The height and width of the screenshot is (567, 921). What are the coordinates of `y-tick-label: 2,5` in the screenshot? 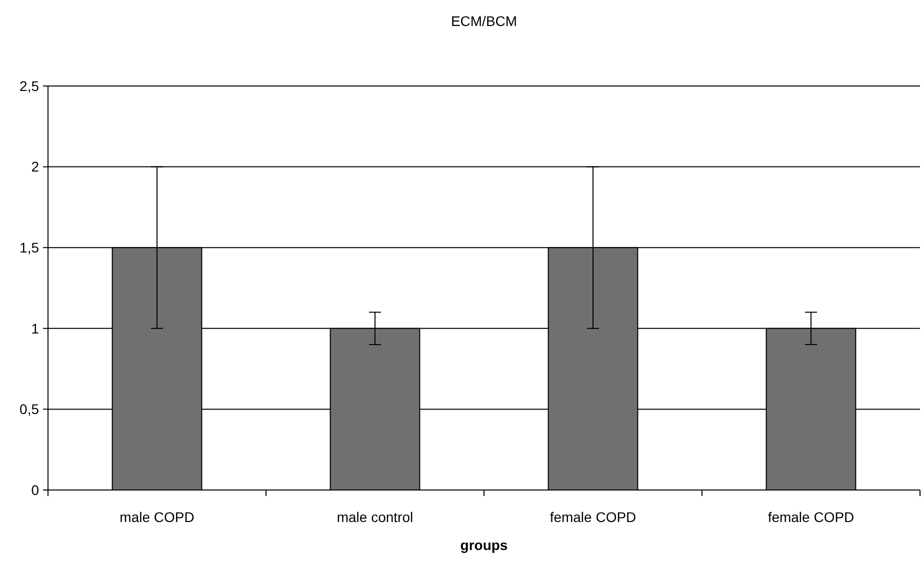 It's located at (30, 86).